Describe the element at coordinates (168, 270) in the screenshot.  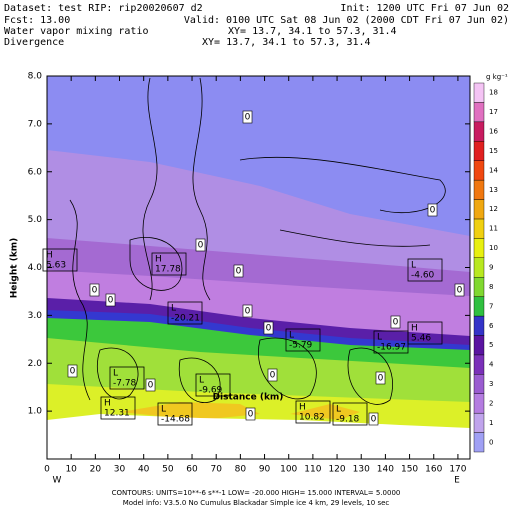
I see `extremum-value: 17.78` at that location.